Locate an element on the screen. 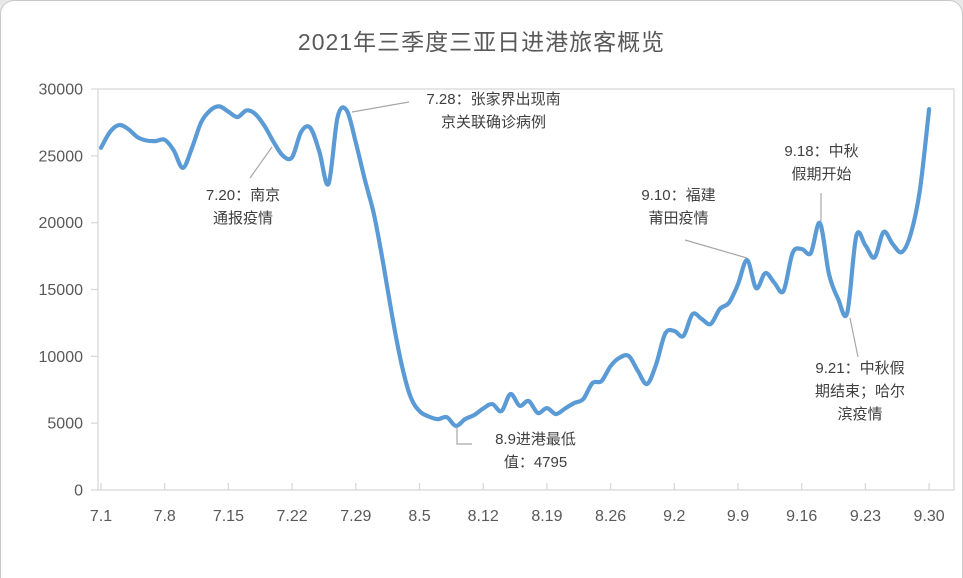 The height and width of the screenshot is (578, 963). y-axis-labels: 0 5000 10000 15000 20000 25000 30000 is located at coordinates (61, 291).